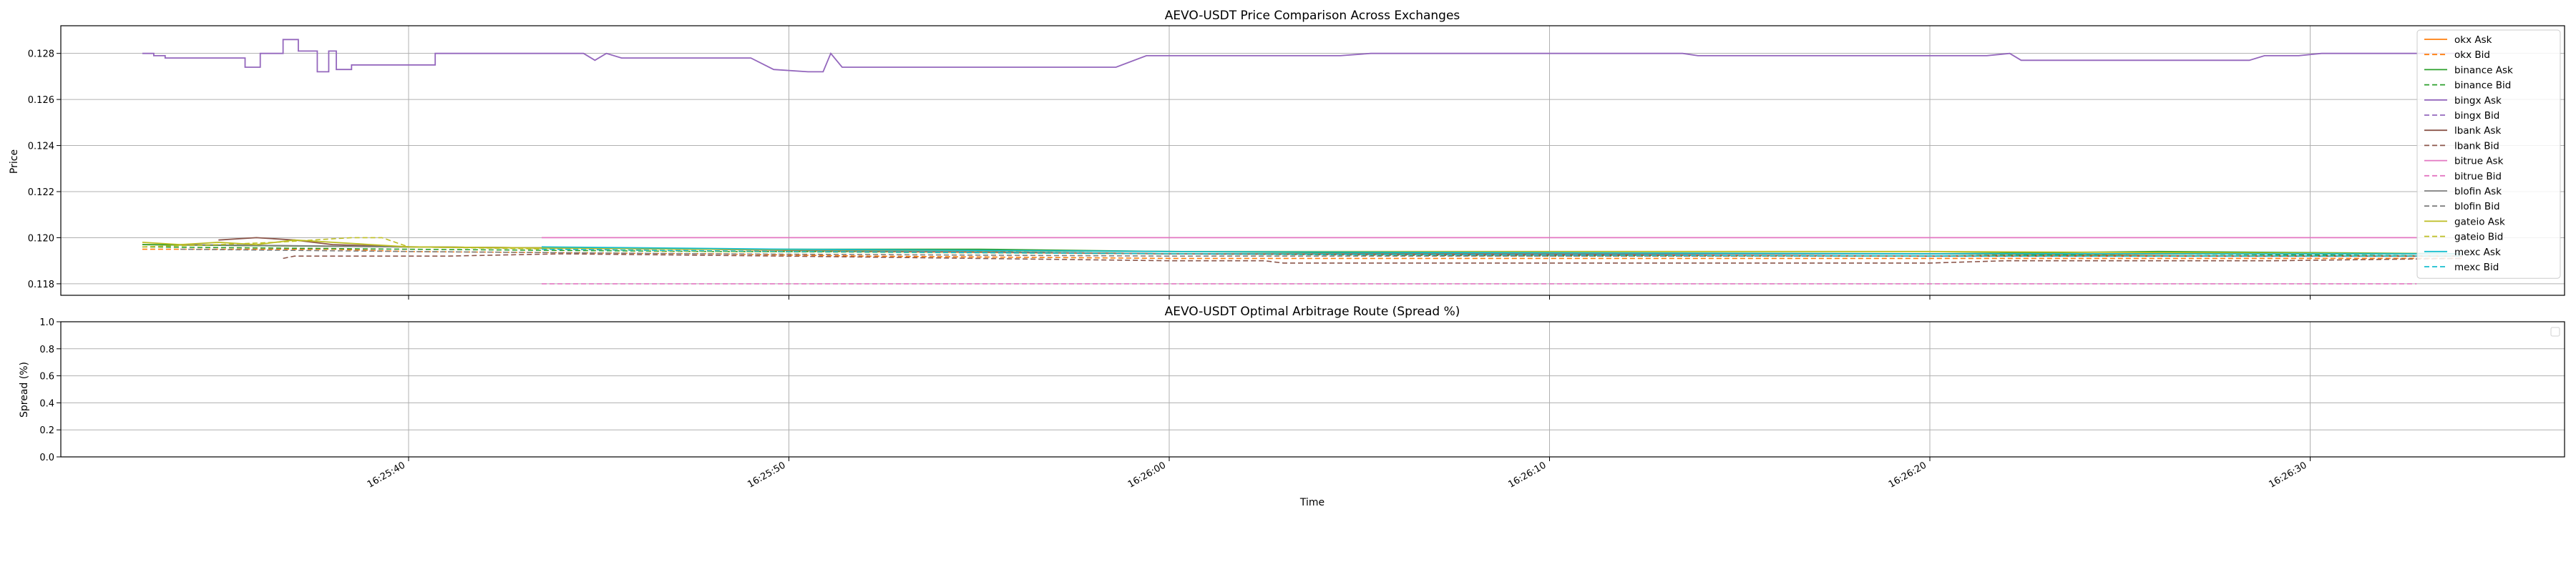  I want to click on series-line-mexc-ask, so click(1502, 250).